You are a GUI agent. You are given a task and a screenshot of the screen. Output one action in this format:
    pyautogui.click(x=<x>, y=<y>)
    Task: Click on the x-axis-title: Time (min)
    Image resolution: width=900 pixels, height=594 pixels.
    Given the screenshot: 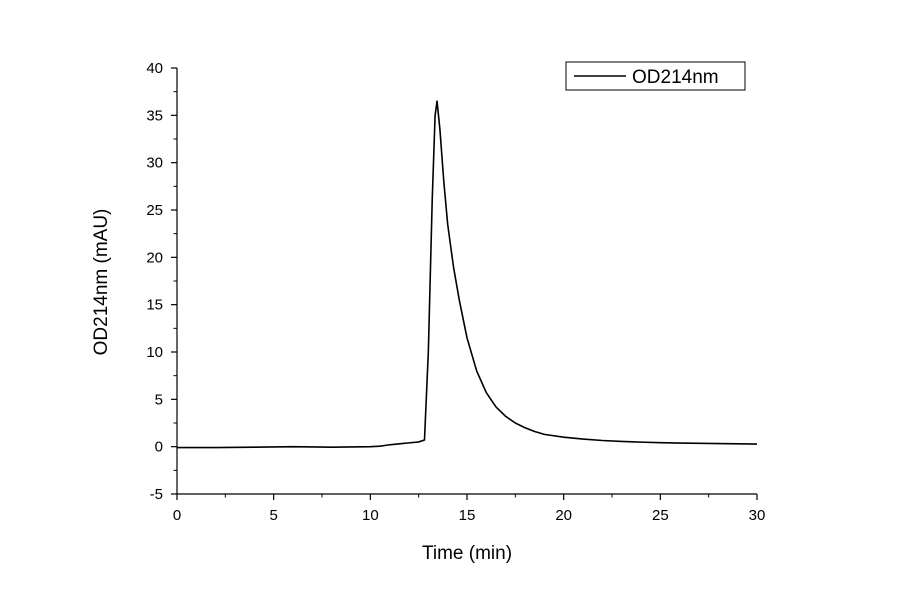 What is the action you would take?
    pyautogui.click(x=467, y=553)
    